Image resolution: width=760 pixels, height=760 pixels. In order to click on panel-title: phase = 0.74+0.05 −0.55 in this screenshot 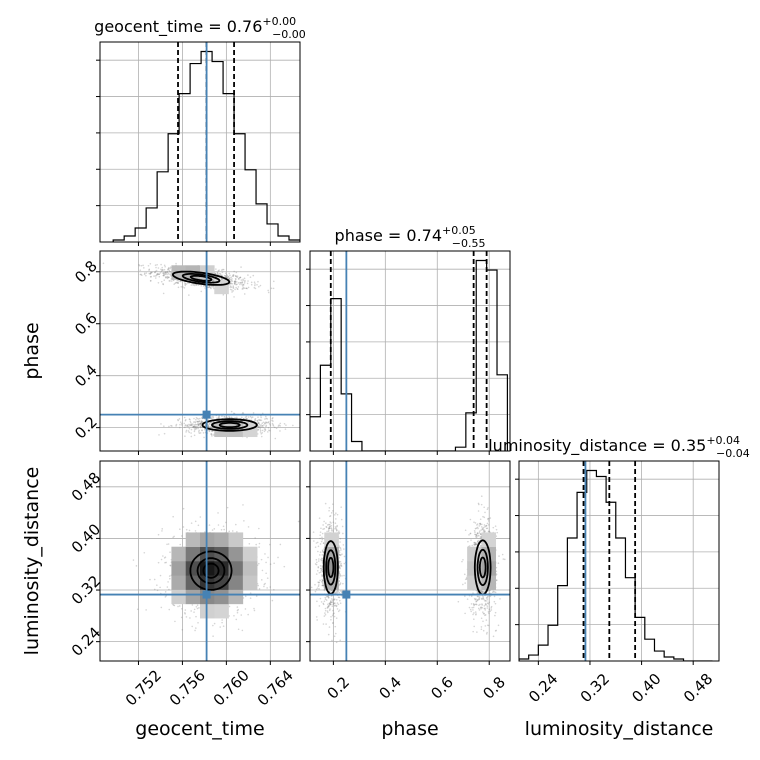, I will do `click(410, 237)`.